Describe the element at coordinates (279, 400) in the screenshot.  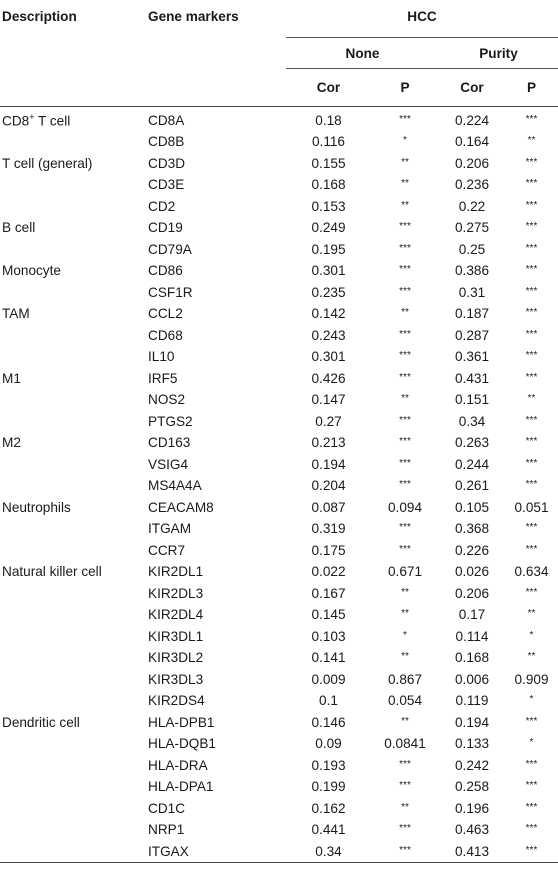
I see `table-row: NOS2 0.147 ** 0.151 **` at that location.